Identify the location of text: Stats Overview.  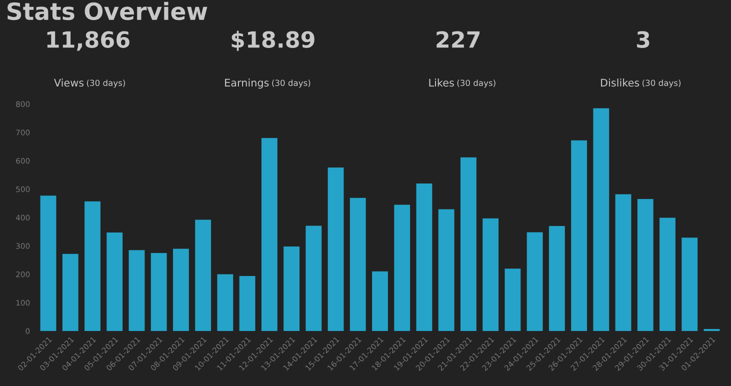
(108, 11).